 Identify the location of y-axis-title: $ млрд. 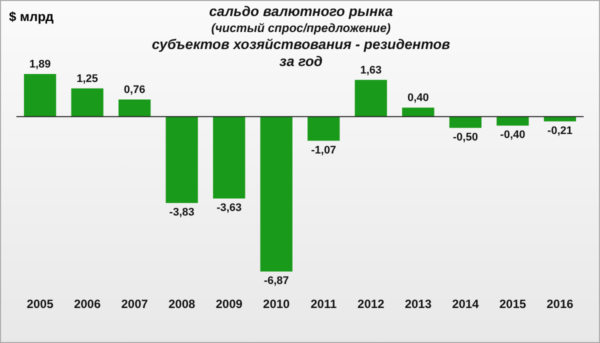
(31, 16).